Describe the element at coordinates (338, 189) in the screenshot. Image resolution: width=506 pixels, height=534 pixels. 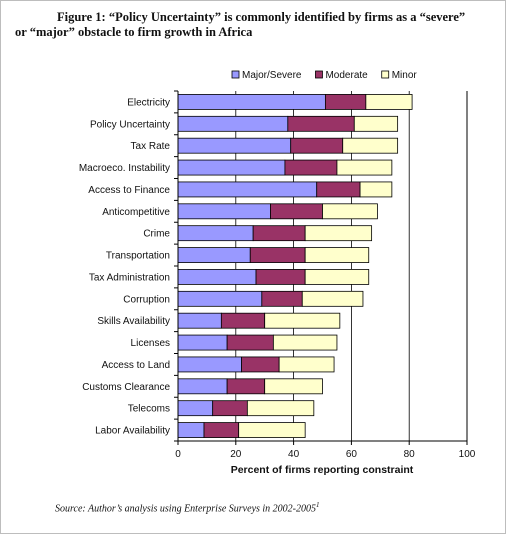
I see `bar-access-to-finance-moderate` at that location.